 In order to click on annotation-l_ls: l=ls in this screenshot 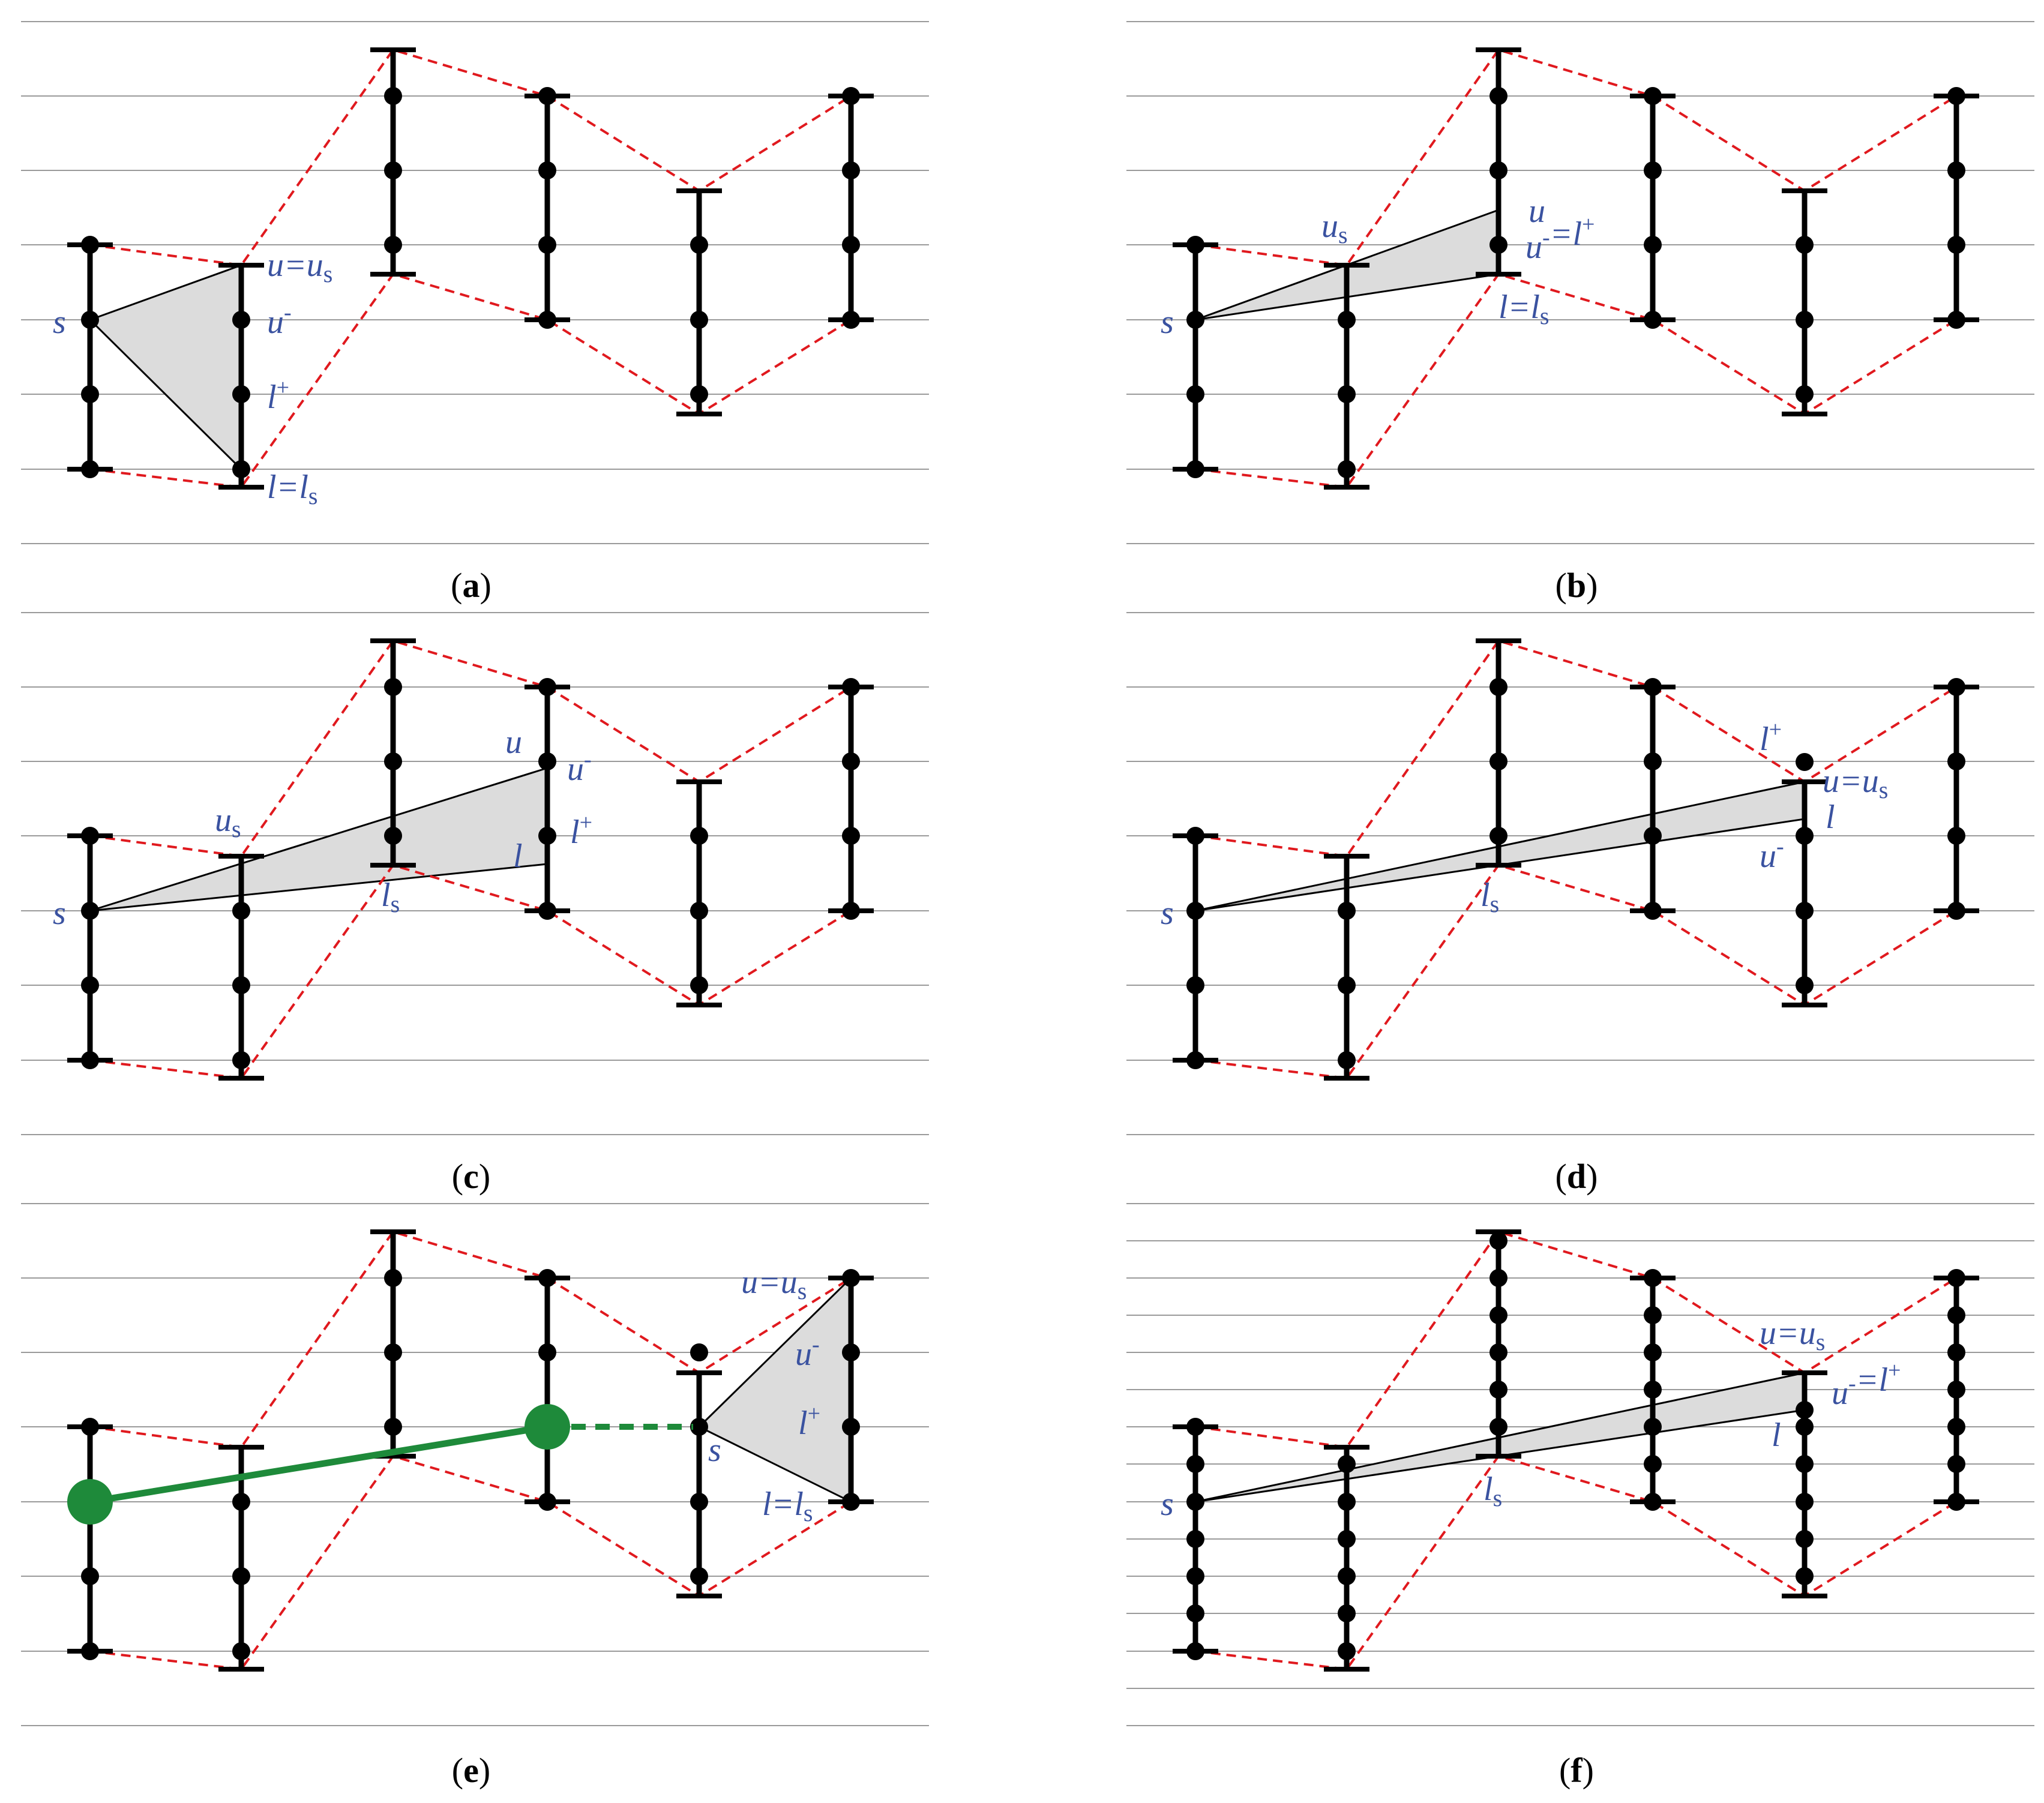, I will do `click(292, 489)`.